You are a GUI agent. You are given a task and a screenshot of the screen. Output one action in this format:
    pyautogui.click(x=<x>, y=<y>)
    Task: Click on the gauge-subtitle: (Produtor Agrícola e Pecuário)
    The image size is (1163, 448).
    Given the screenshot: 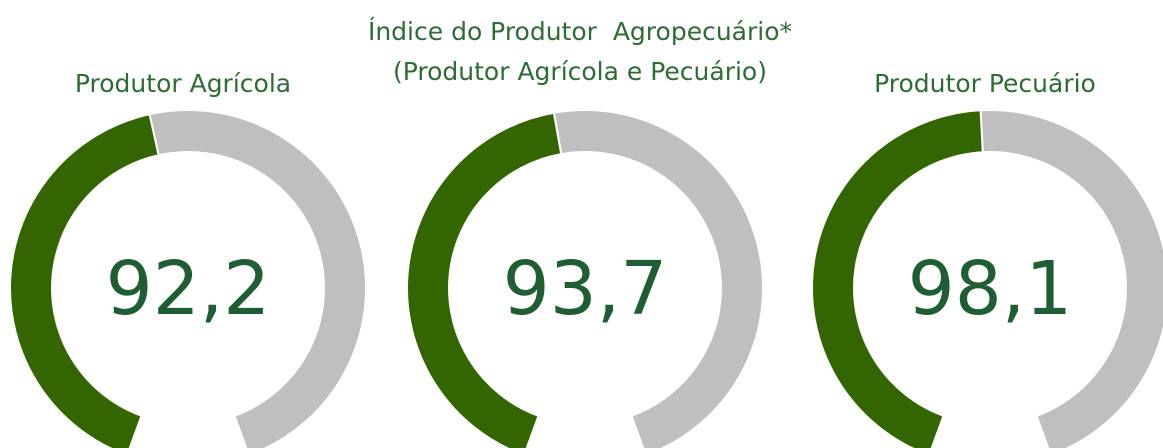 What is the action you would take?
    pyautogui.click(x=580, y=71)
    